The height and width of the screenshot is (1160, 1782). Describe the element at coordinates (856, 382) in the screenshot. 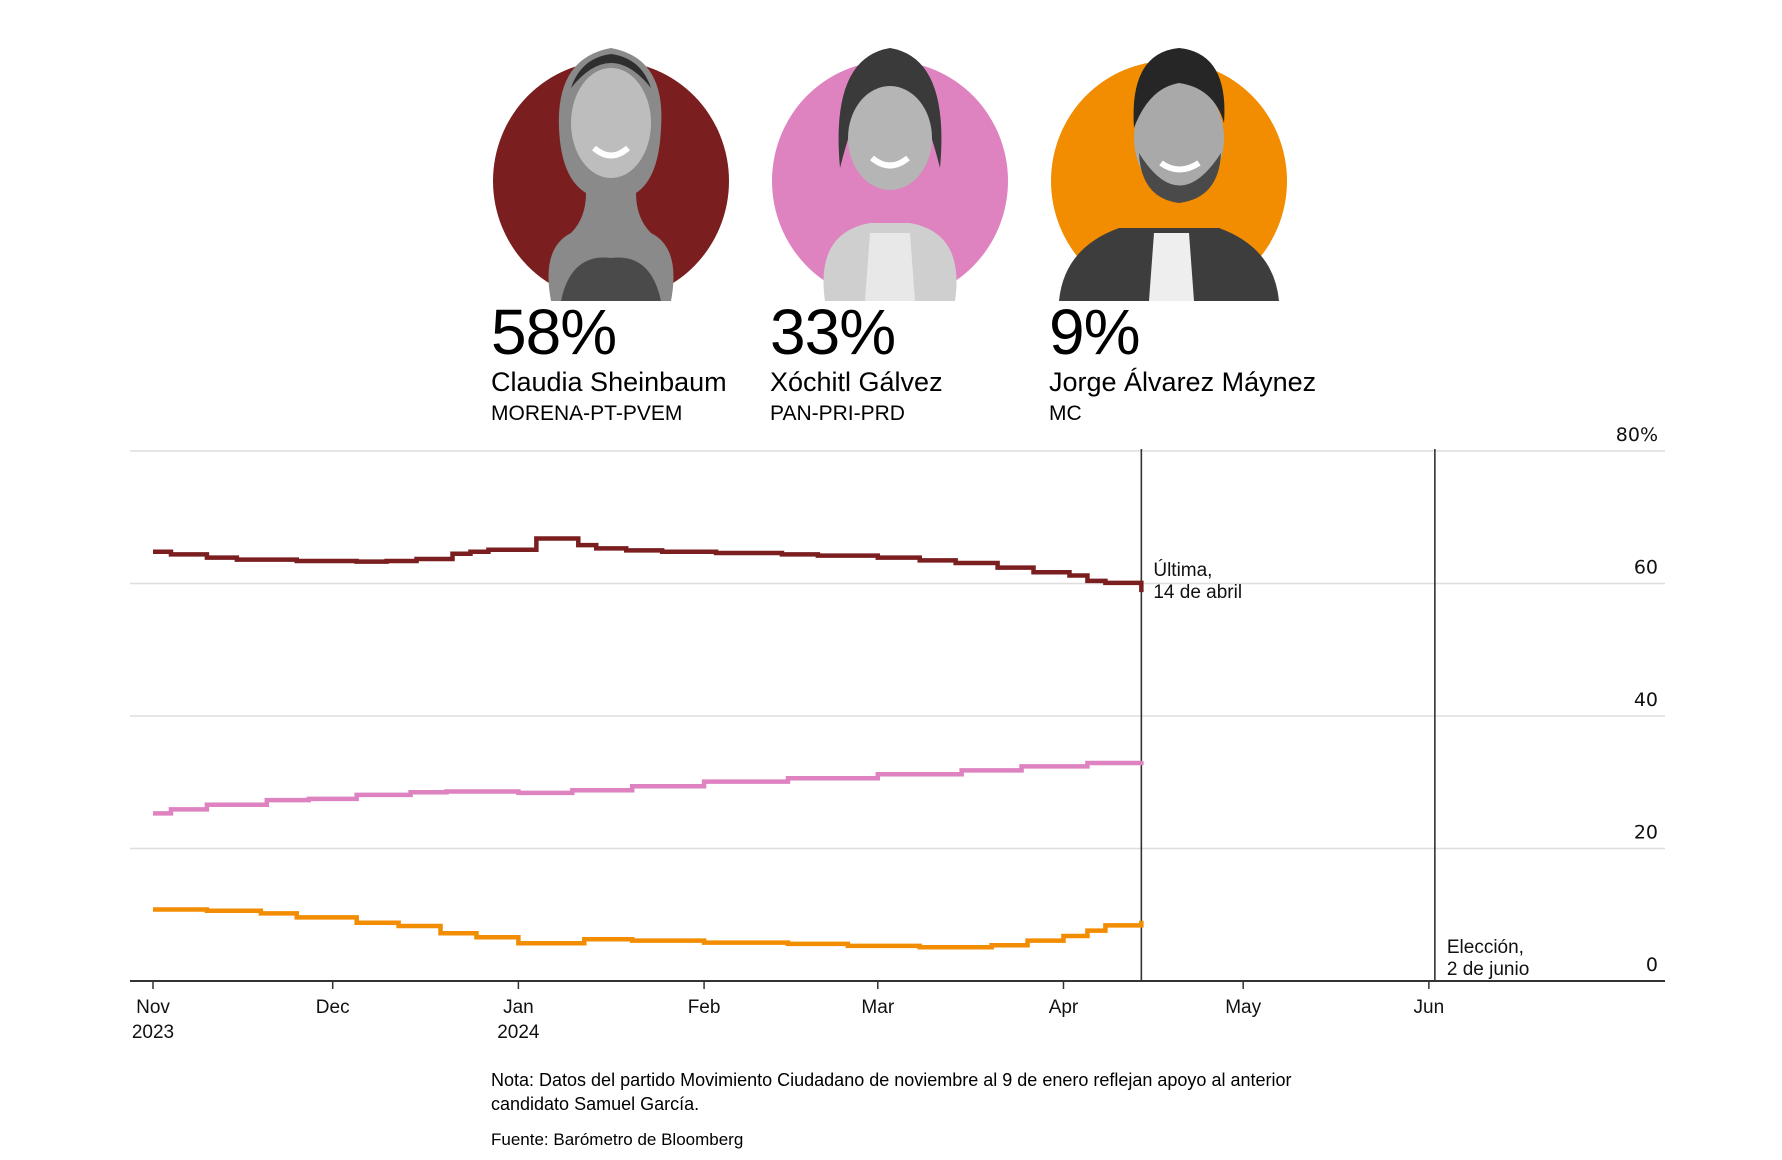

I see `candidate-name: Xóchitl Gálvez` at that location.